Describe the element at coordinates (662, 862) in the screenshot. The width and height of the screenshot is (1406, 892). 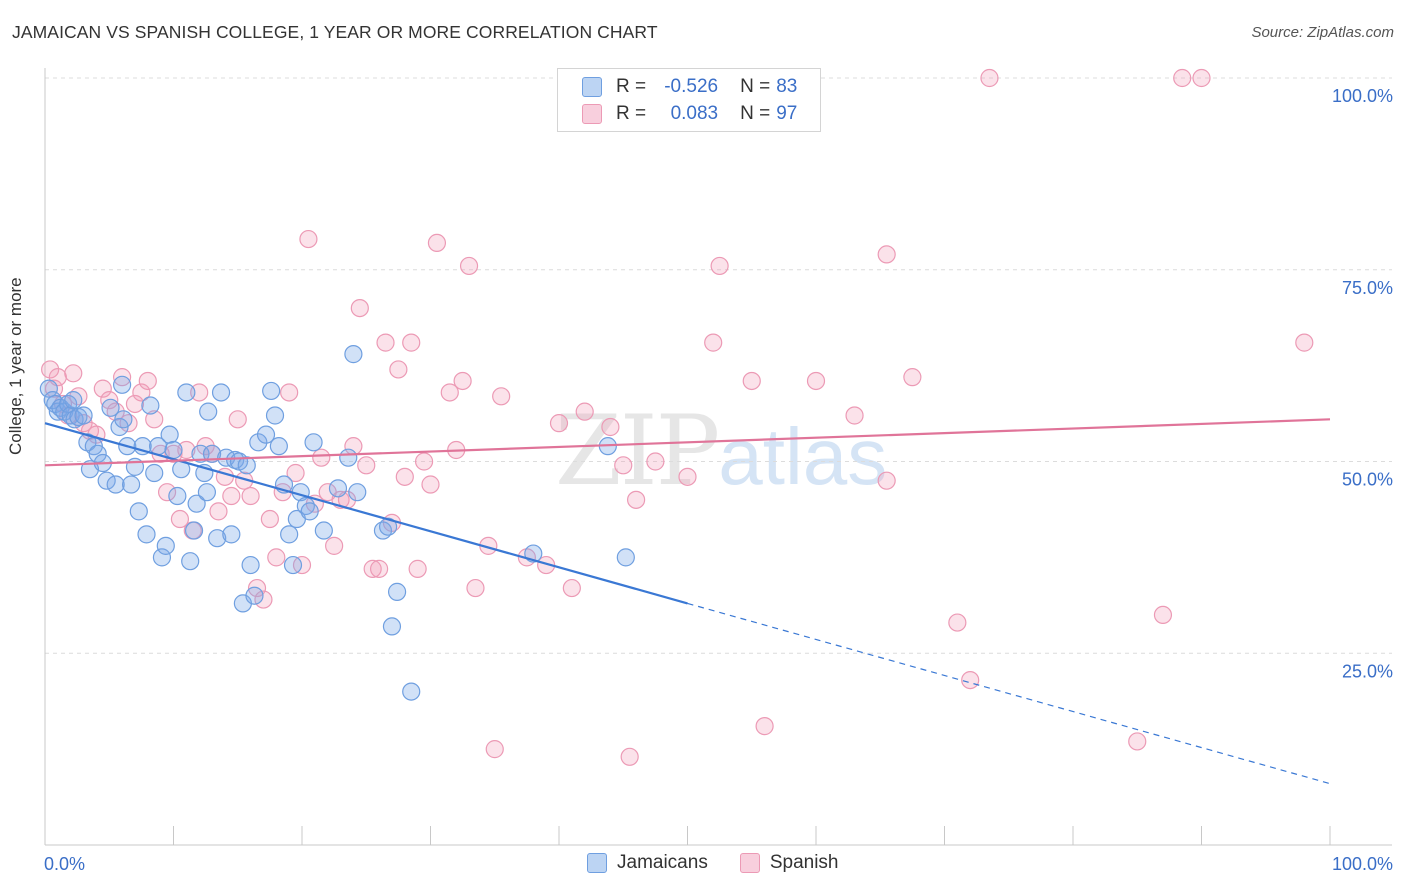
I see `legend-label-jamaicans: Jamaicans` at that location.